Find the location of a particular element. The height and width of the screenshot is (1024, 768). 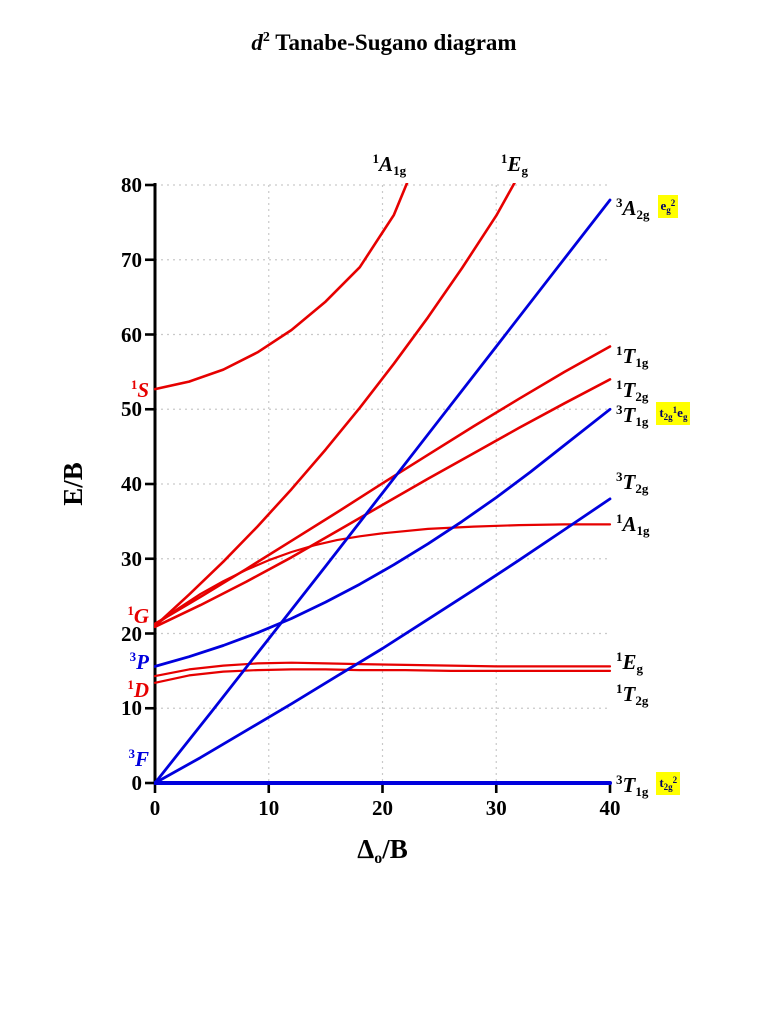

tick-label-y-80: 80 is located at coordinates (131, 185).